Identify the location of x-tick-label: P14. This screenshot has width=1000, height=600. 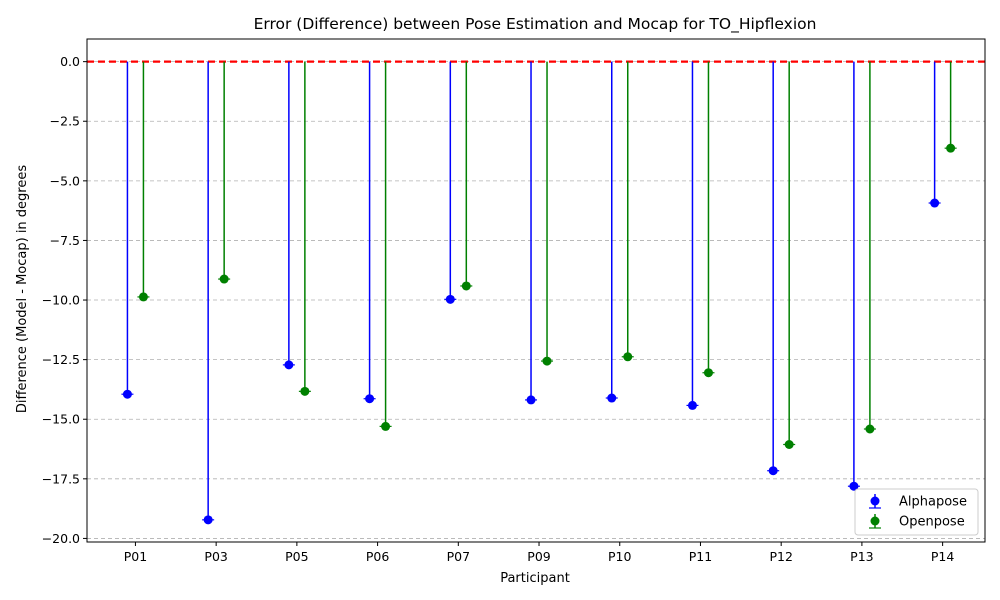
(942, 556).